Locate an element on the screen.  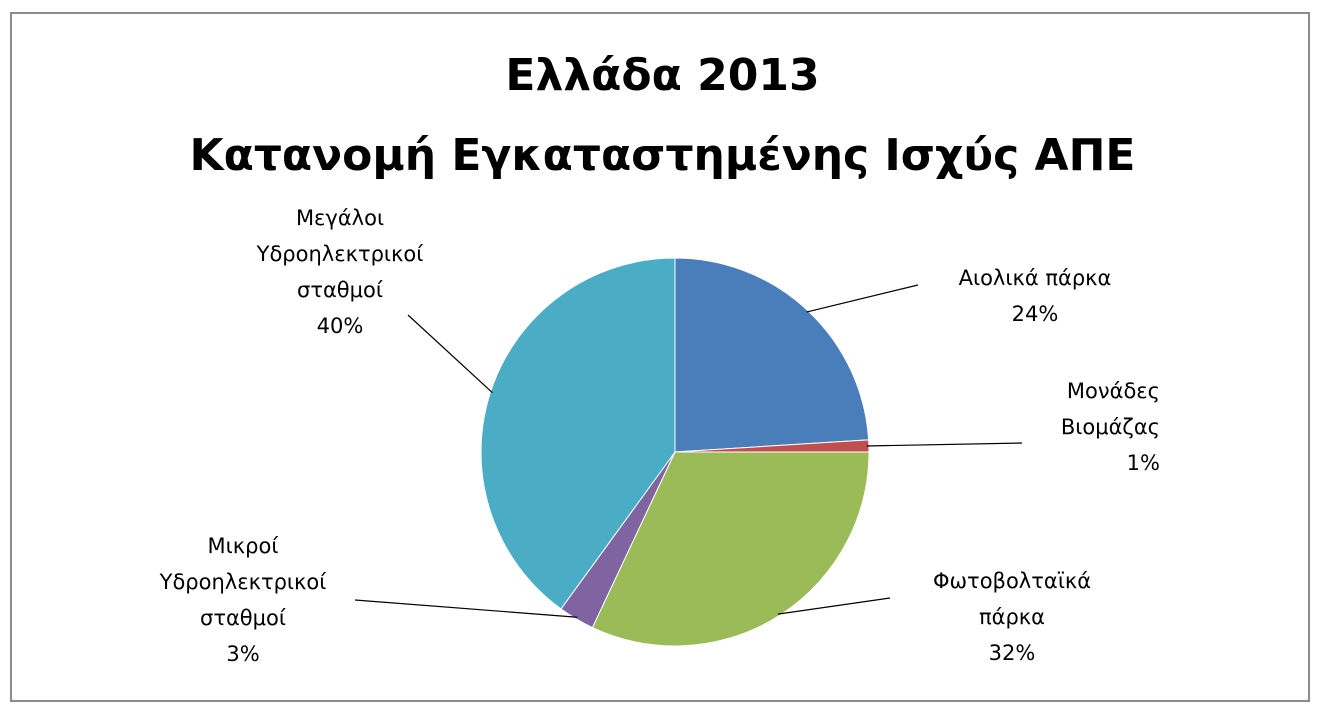
slice-label: Μεγάλοι Υδροηλεκτρικοί σταθμοί 40% is located at coordinates (340, 272).